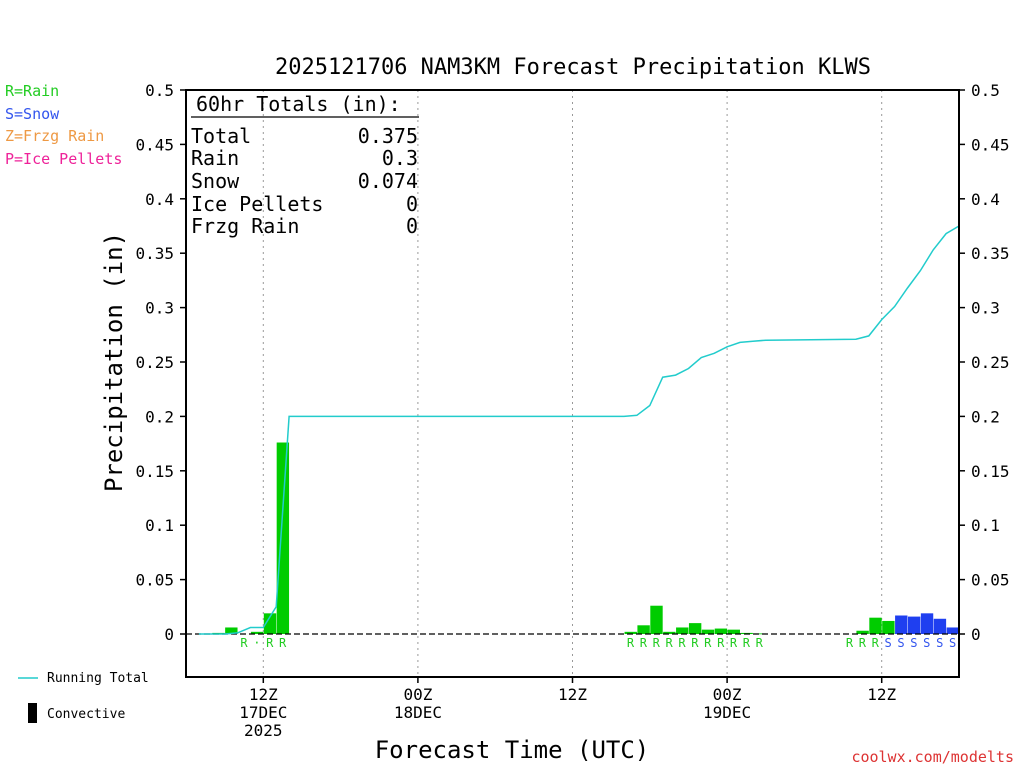  What do you see at coordinates (160, 362) in the screenshot?
I see `y-axis-left: 0 0.05 0.1 0.15 0.2 0.25 0.3 0.35 0.4 0.45 0.5` at bounding box center [160, 362].